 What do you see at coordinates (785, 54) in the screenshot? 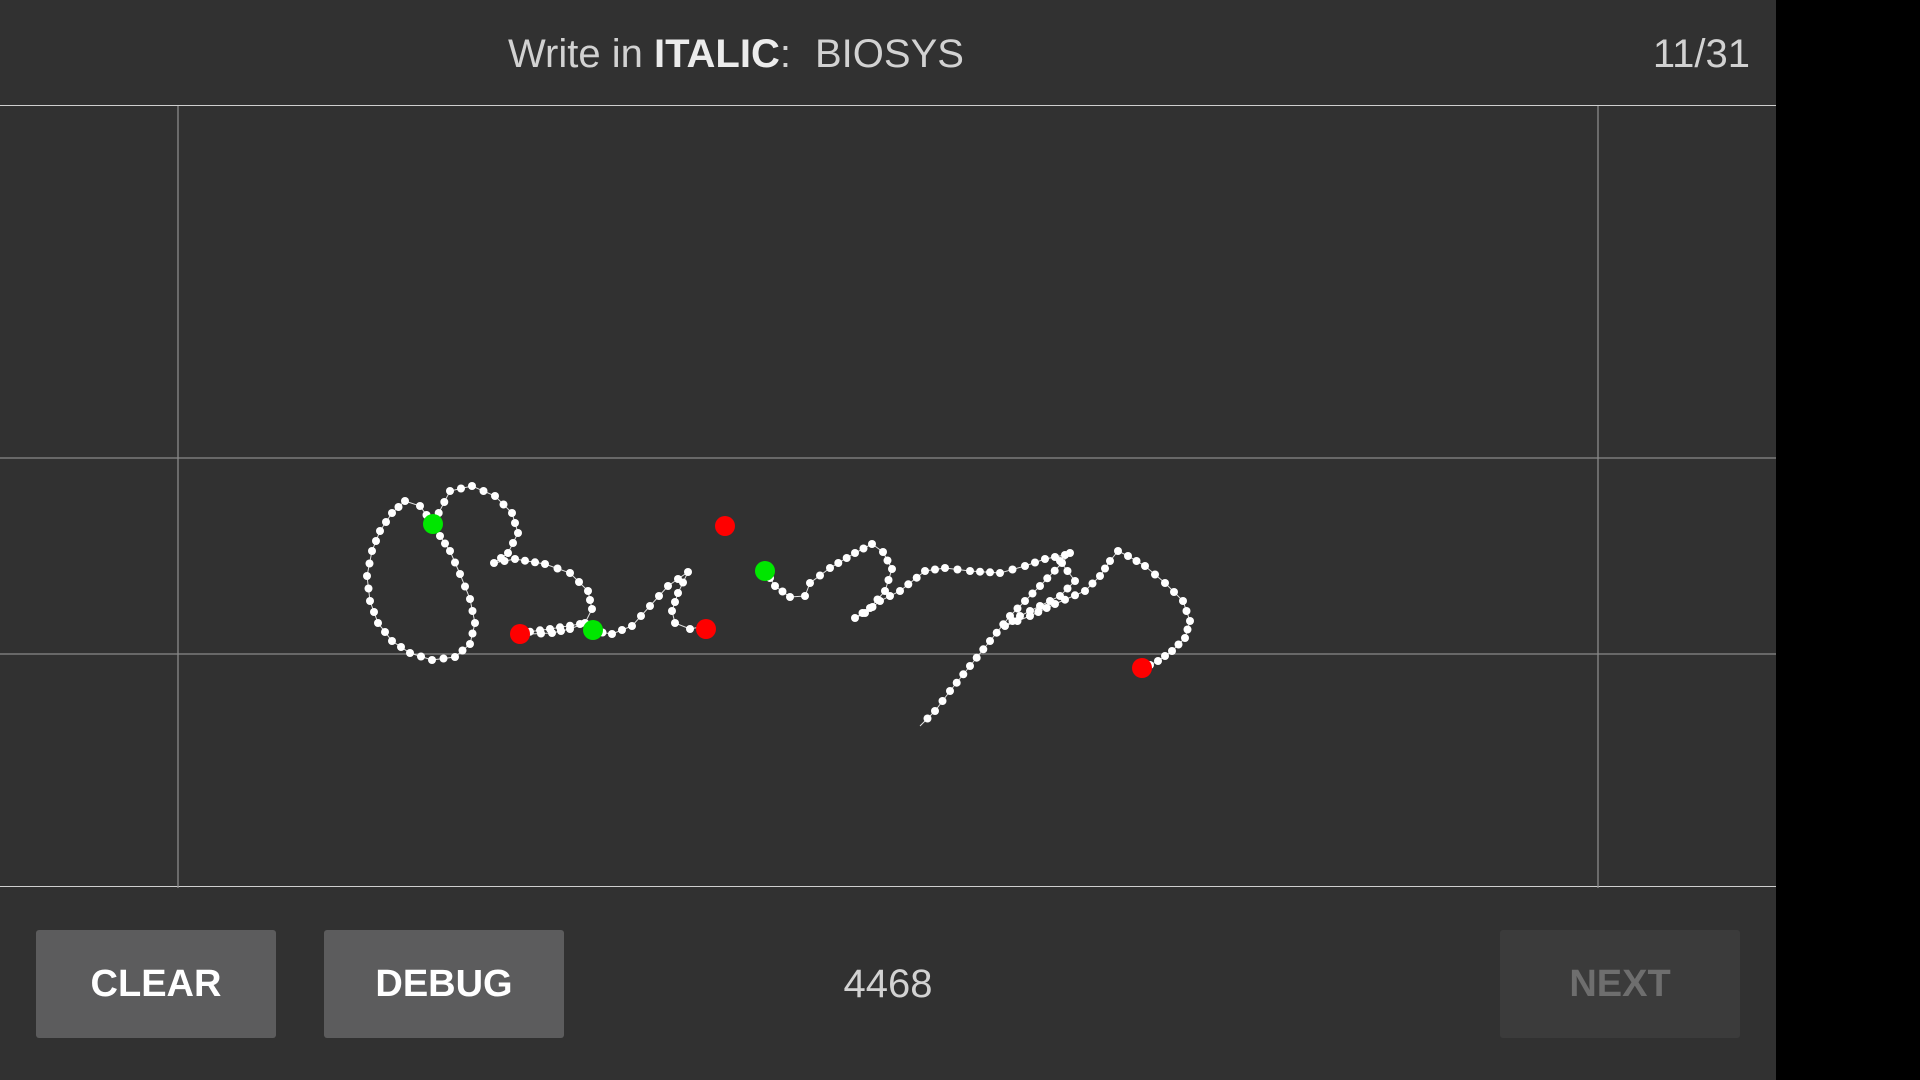
I see `instruction-colon: :` at bounding box center [785, 54].